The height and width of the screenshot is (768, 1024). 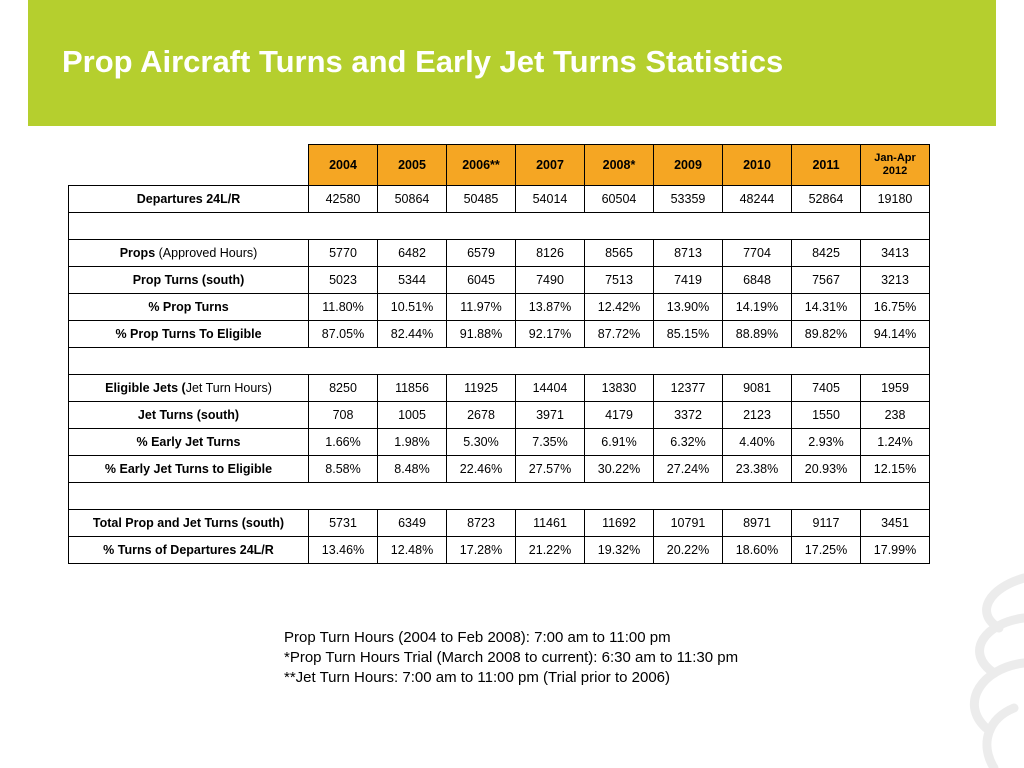 What do you see at coordinates (481, 165) in the screenshot?
I see `year-header: 2006**` at bounding box center [481, 165].